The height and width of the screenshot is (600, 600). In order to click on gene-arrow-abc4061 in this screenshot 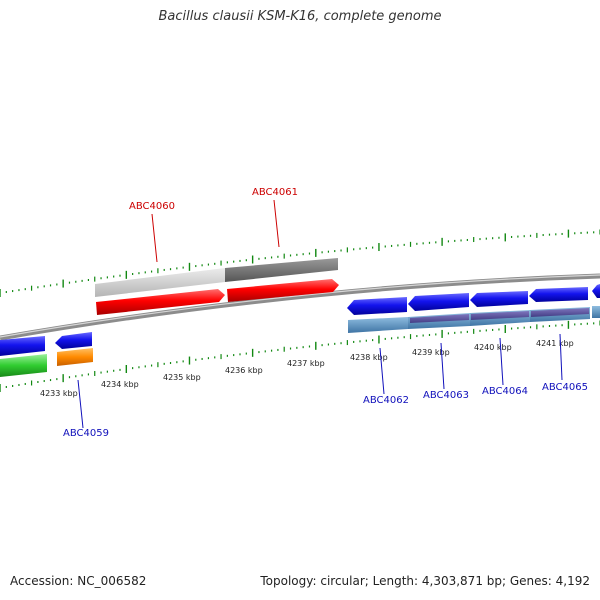, I will do `click(283, 290)`.